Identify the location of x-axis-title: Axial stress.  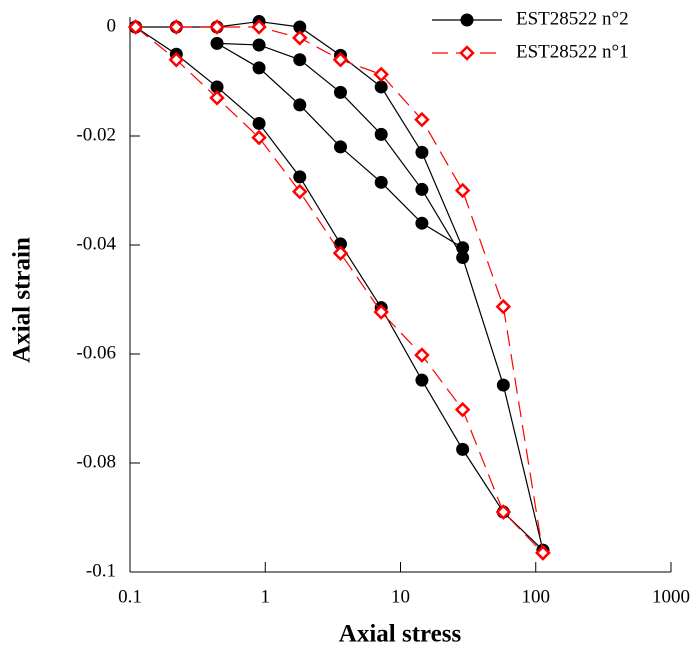
(400, 634).